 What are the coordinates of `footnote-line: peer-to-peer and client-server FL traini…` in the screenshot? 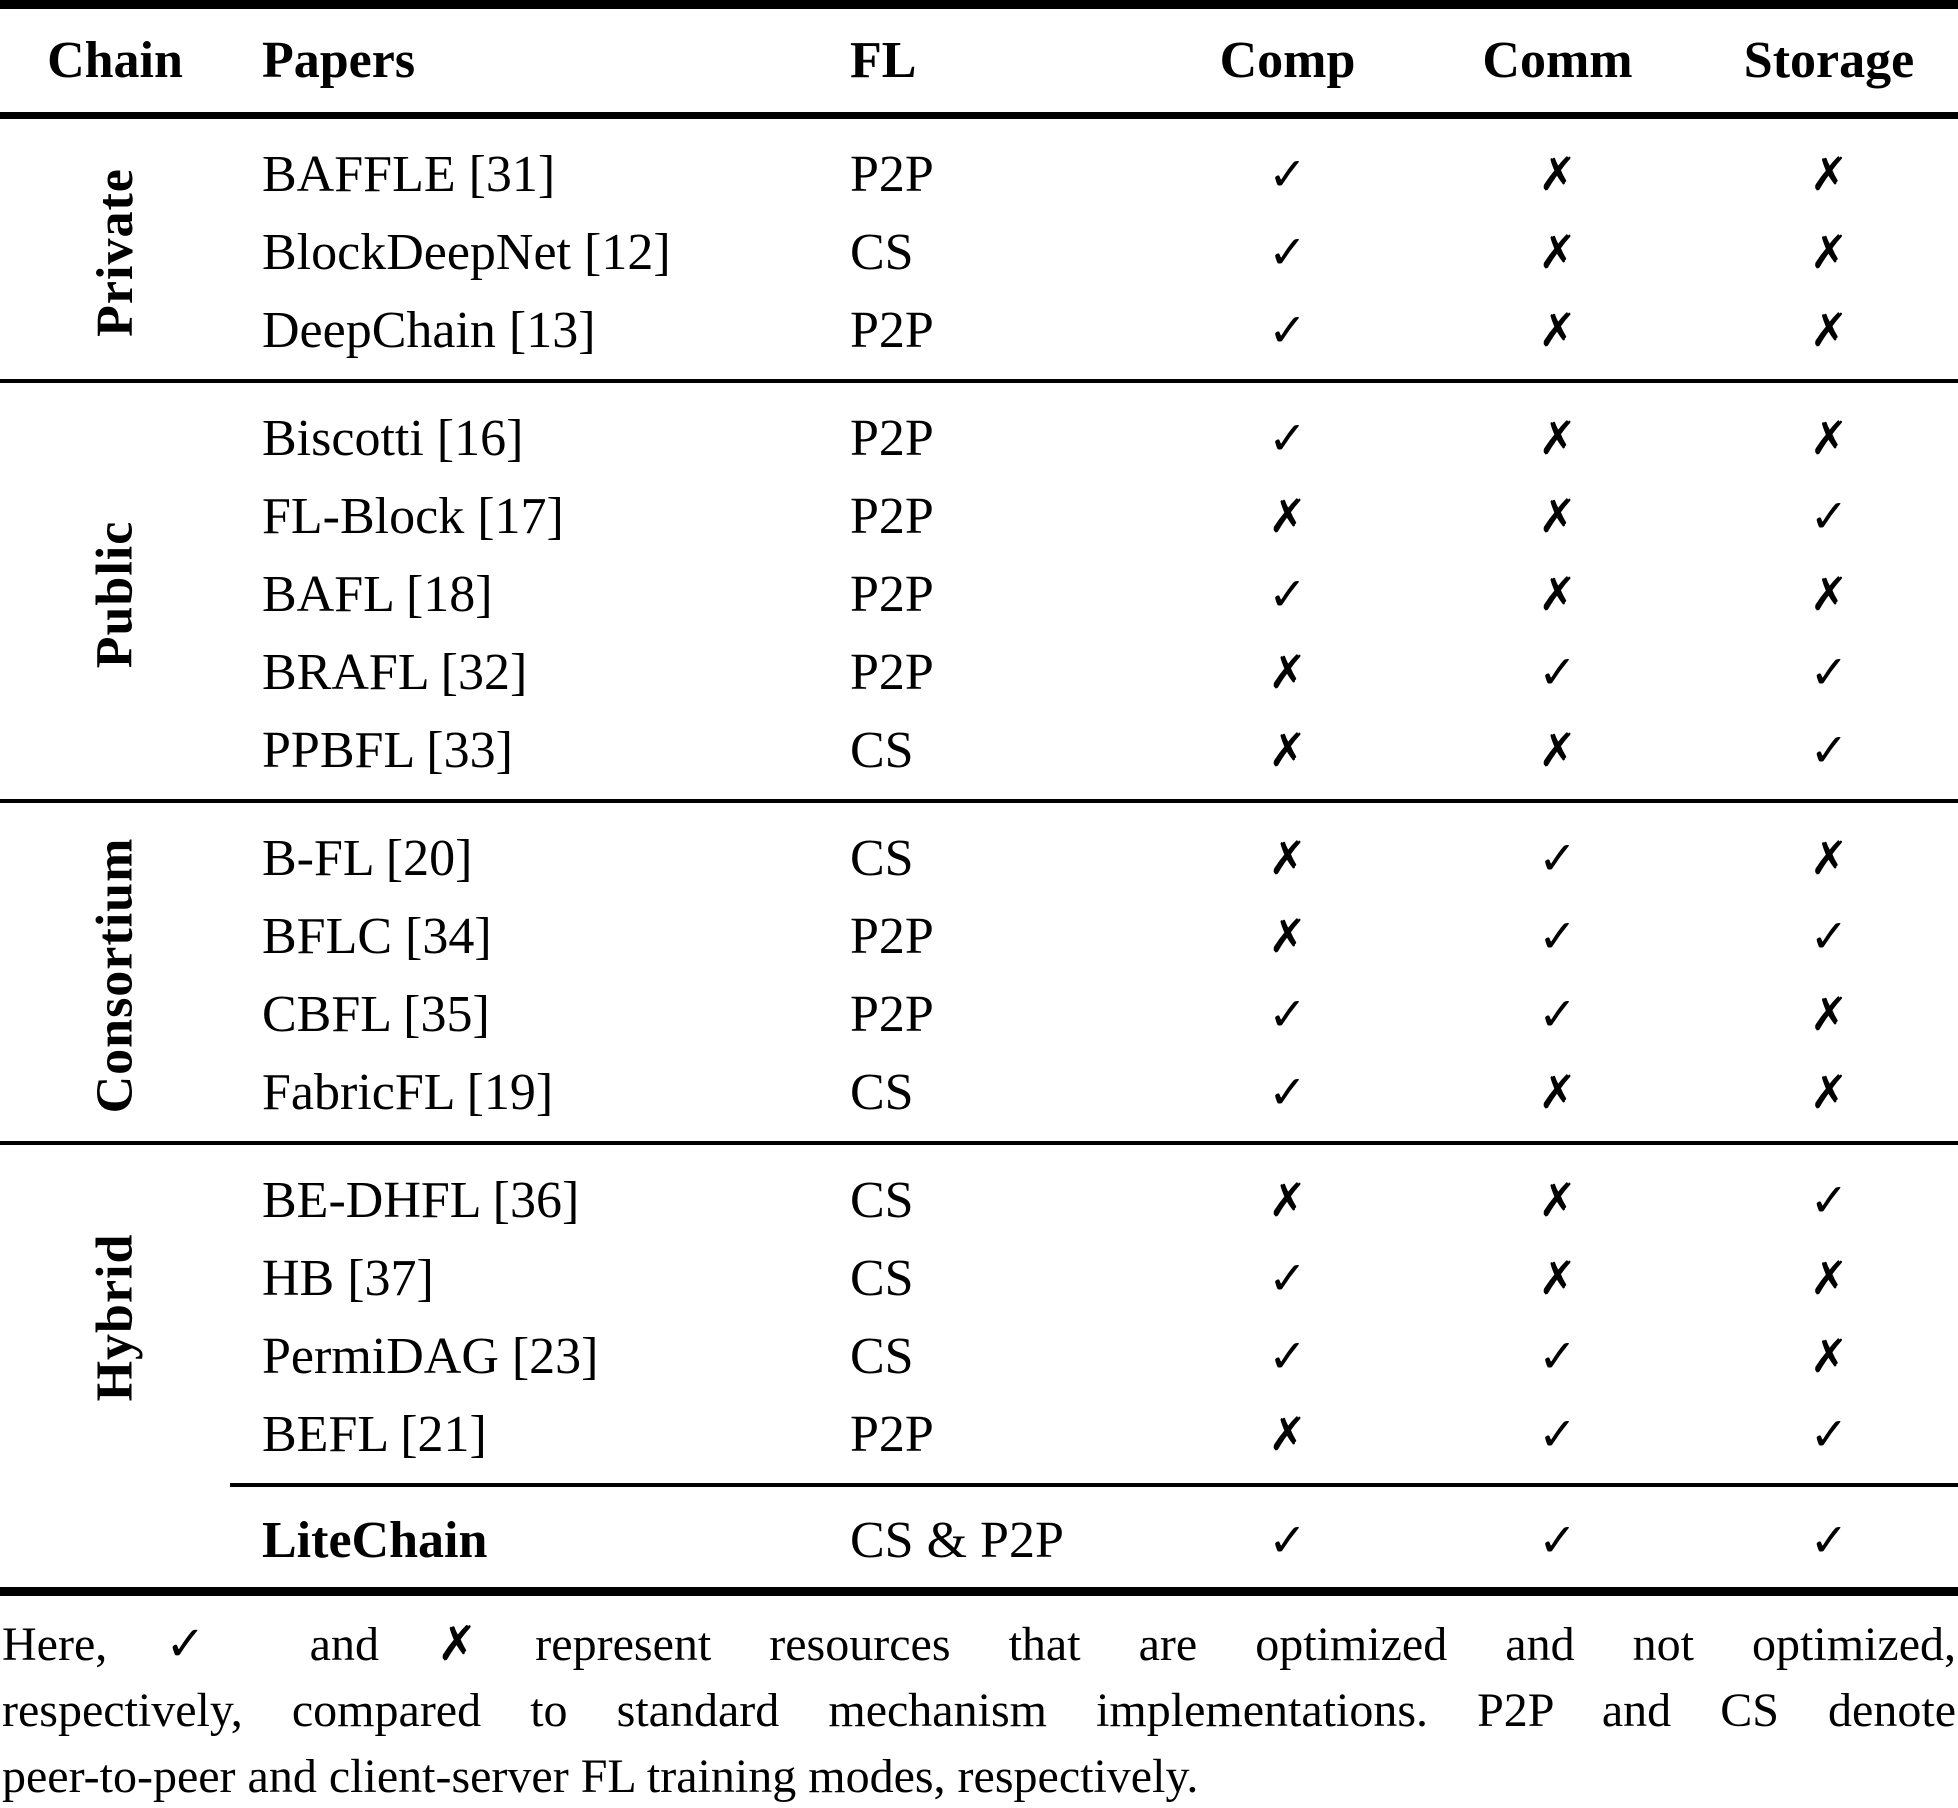 It's located at (600, 1776).